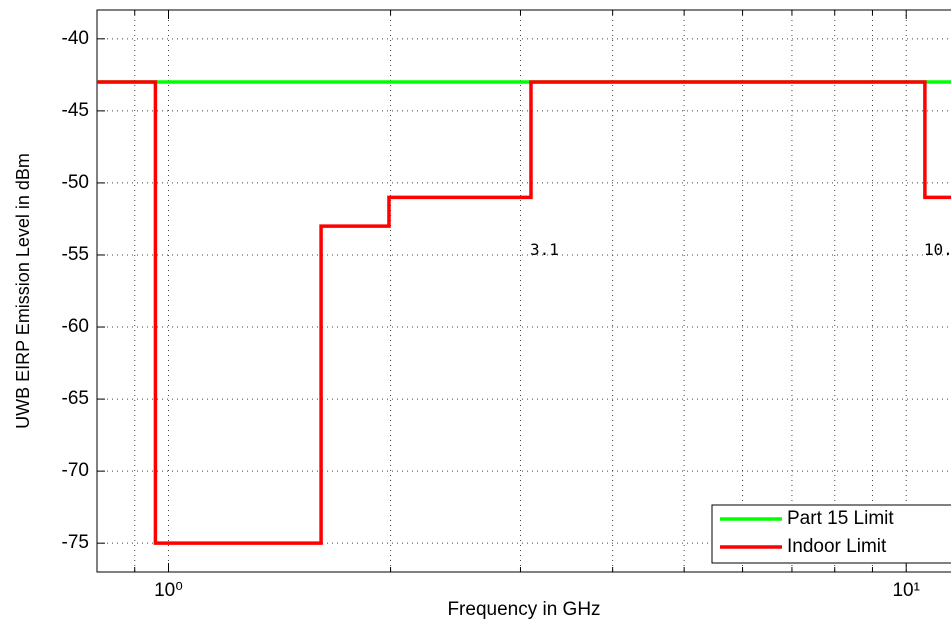  Describe the element at coordinates (168, 590) in the screenshot. I see `x-tick-label: 10⁰` at that location.